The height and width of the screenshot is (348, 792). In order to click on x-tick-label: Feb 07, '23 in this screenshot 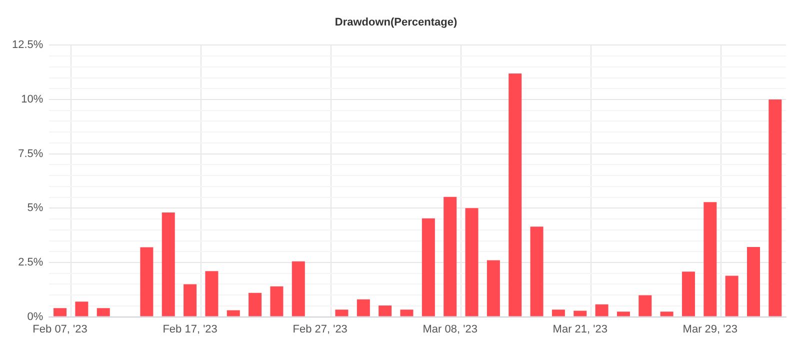, I will do `click(60, 329)`.